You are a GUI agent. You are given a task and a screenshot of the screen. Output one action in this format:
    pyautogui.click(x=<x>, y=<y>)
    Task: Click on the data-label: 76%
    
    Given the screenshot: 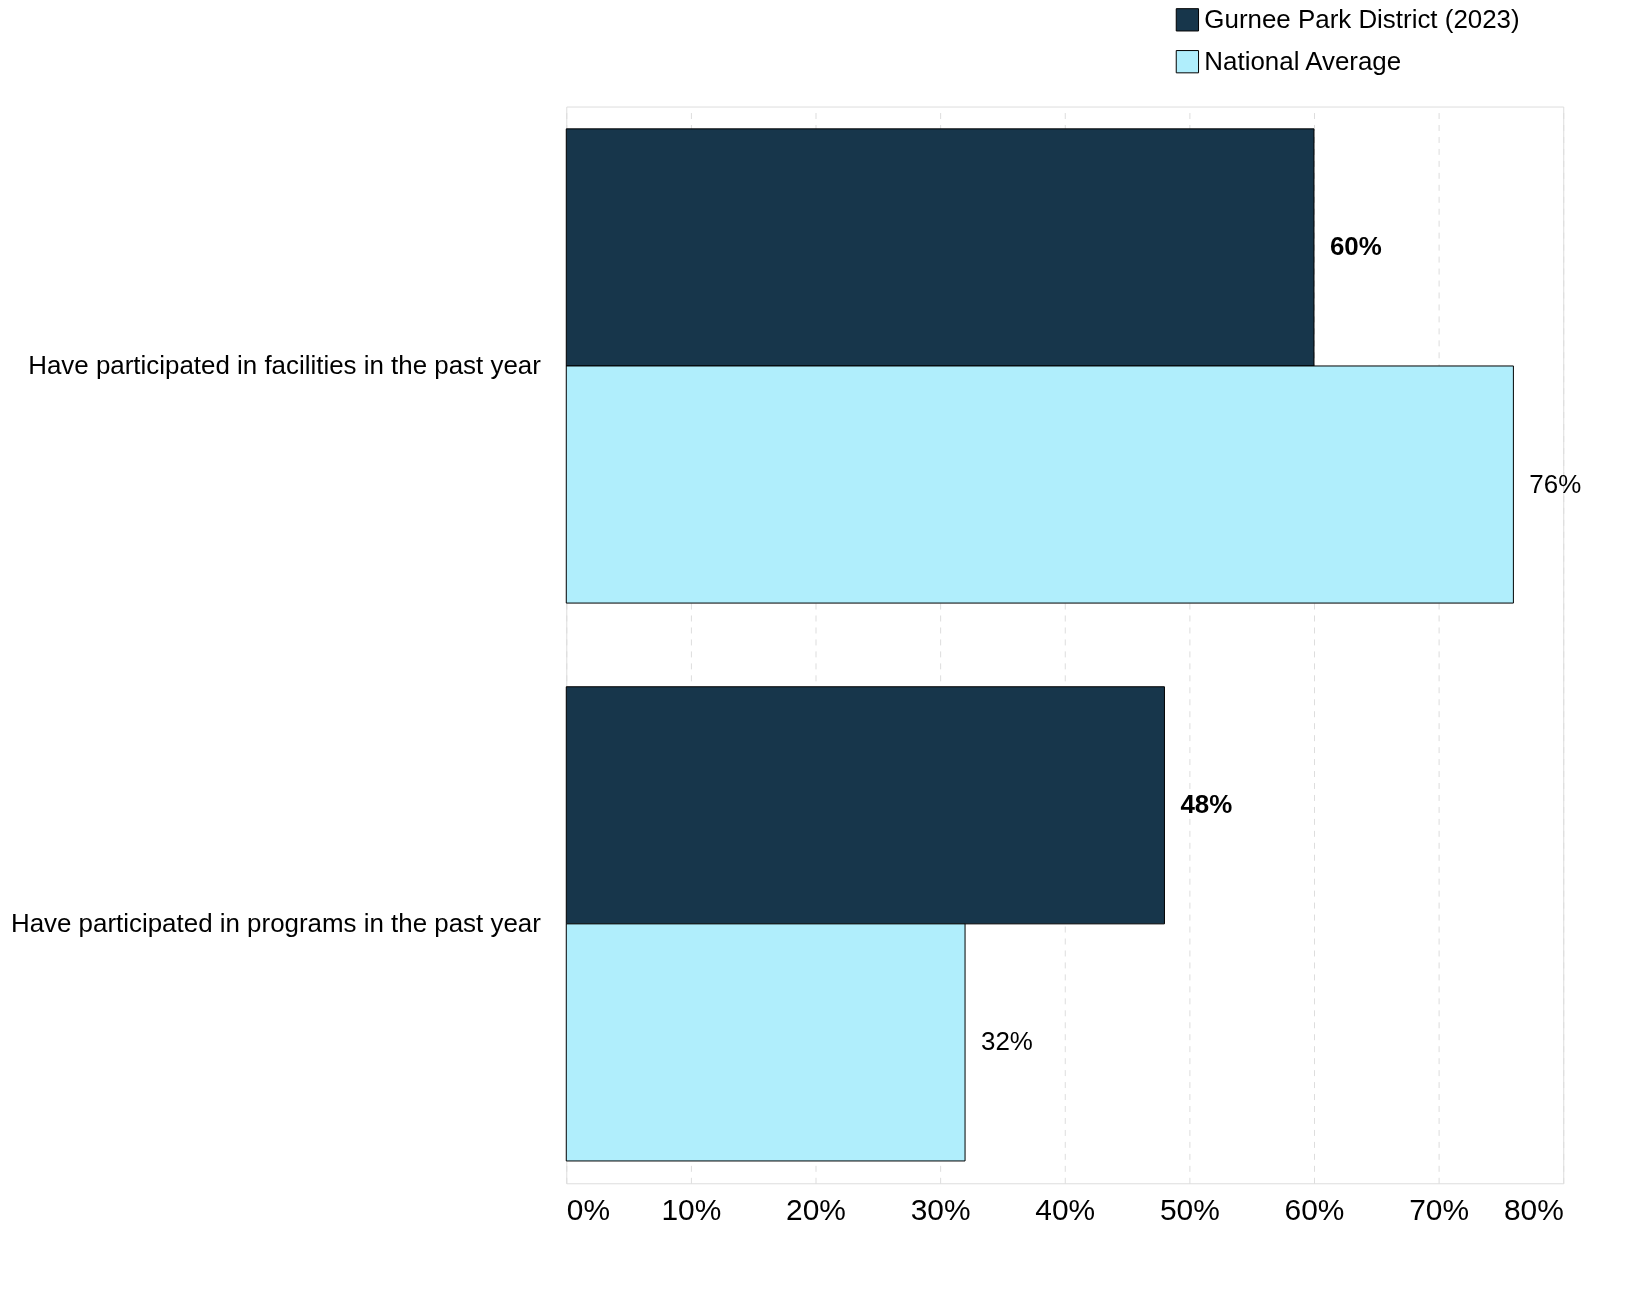 What is the action you would take?
    pyautogui.click(x=1555, y=483)
    